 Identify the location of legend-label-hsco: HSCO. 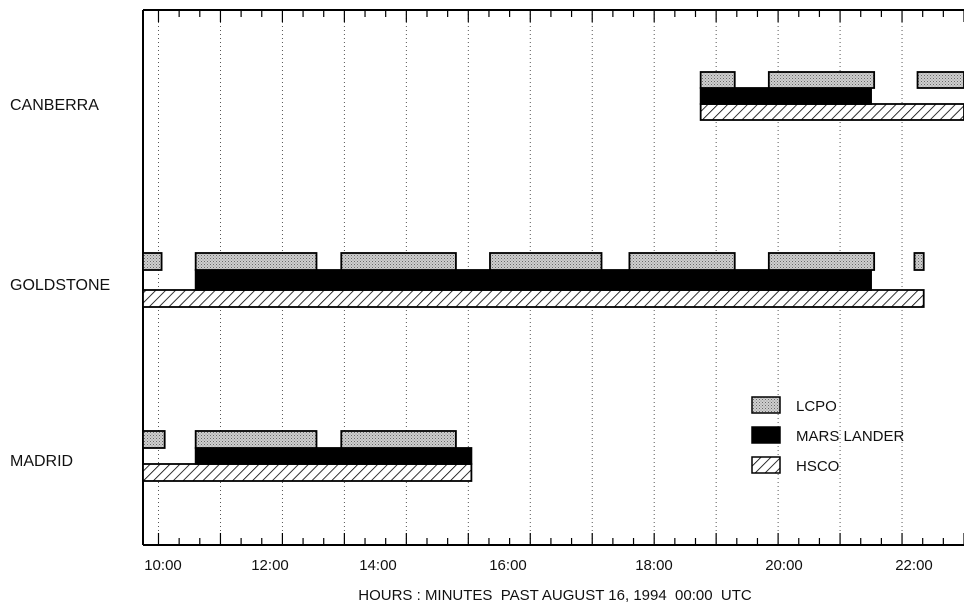
(817, 466).